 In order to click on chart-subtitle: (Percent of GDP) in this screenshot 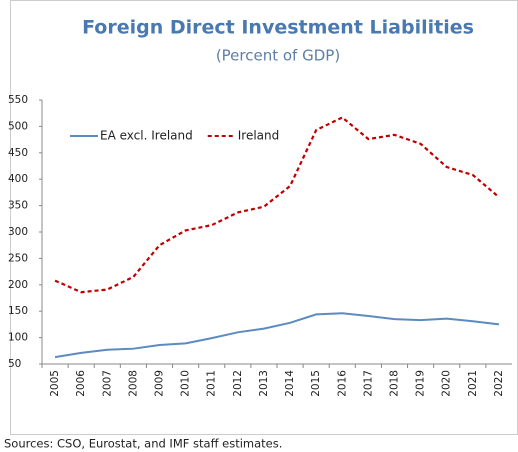, I will do `click(278, 56)`.